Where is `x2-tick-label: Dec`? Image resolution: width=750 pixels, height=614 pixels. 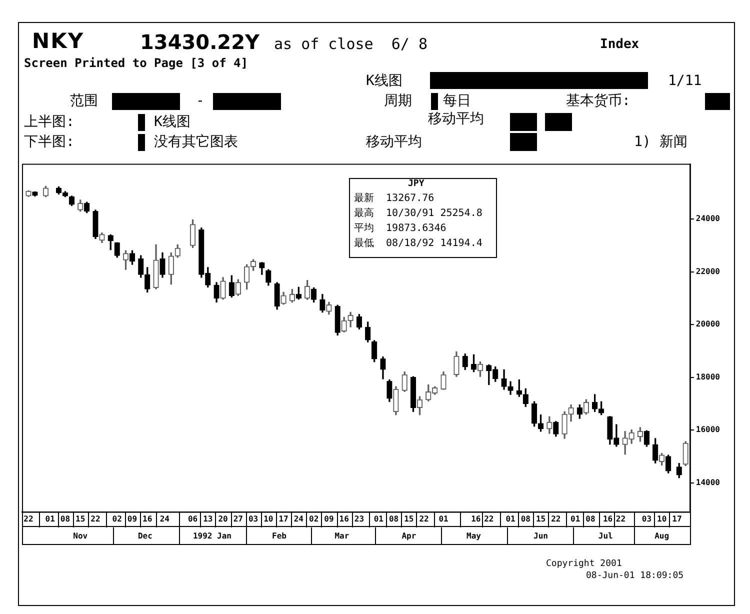
x2-tick-label: Dec is located at coordinates (145, 535).